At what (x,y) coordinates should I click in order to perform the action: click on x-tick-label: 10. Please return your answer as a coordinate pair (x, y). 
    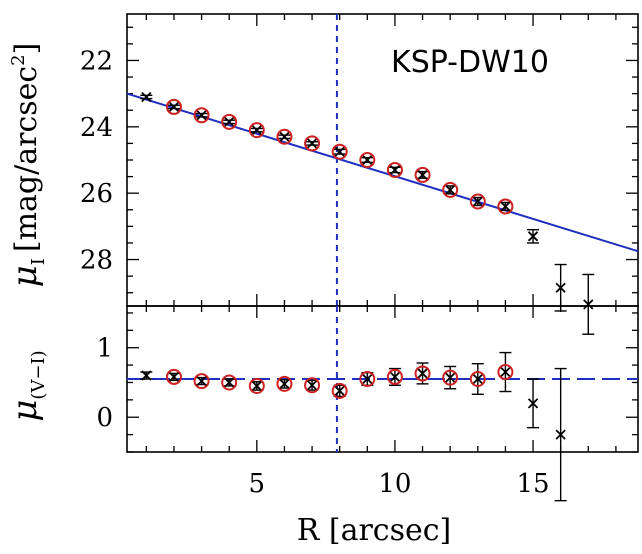
    Looking at the image, I should click on (394, 484).